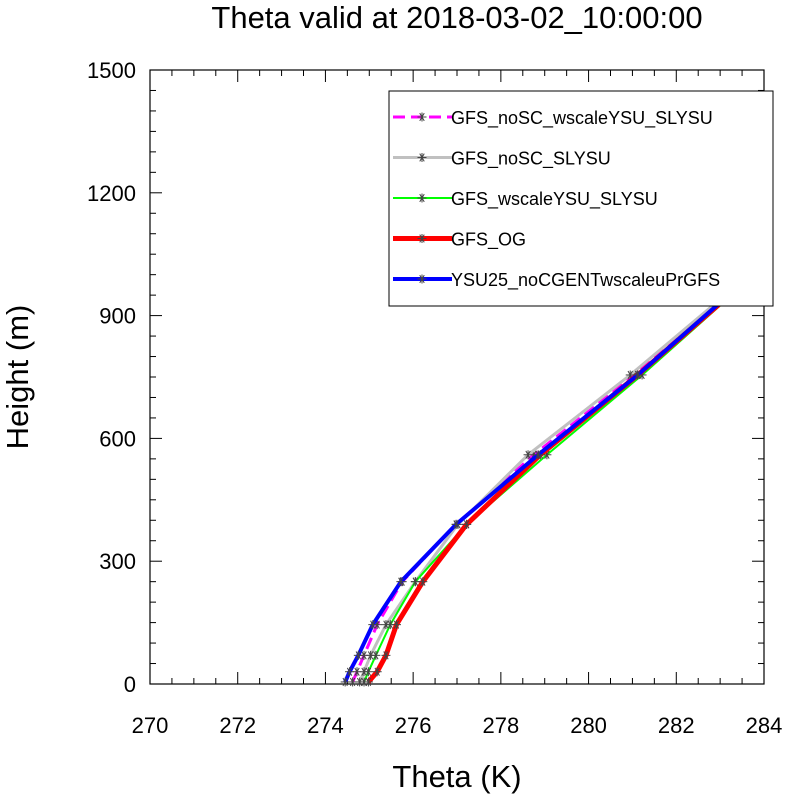 Image resolution: width=787 pixels, height=796 pixels. What do you see at coordinates (588, 725) in the screenshot?
I see `x-tick-label: 280` at bounding box center [588, 725].